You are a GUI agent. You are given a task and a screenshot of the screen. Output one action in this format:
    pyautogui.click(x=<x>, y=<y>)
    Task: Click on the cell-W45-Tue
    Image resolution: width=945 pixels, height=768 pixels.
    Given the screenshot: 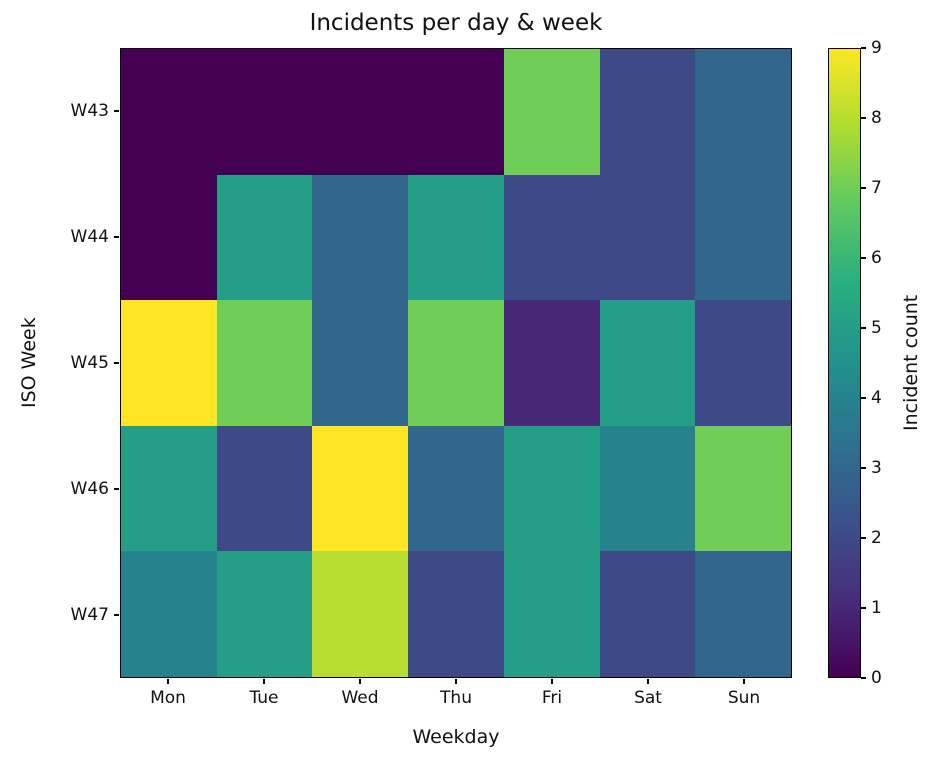 What is the action you would take?
    pyautogui.click(x=264, y=363)
    